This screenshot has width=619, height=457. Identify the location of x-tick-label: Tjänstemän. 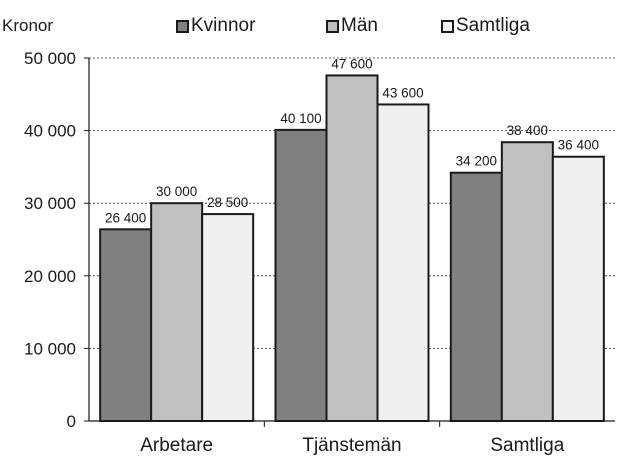
(351, 445).